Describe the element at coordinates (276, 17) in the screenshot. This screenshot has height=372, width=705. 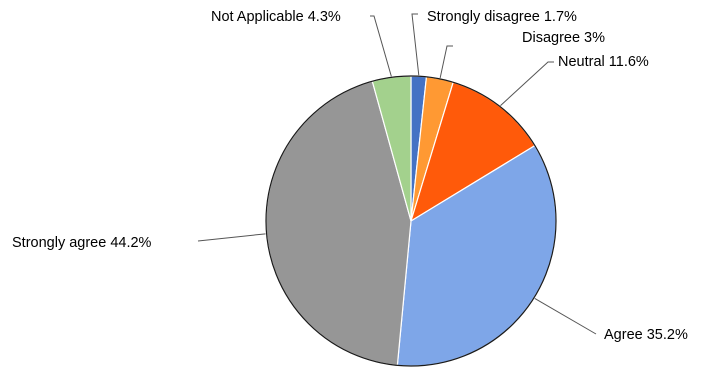
I see `slice-label-6: Not Applicable 4.3%` at that location.